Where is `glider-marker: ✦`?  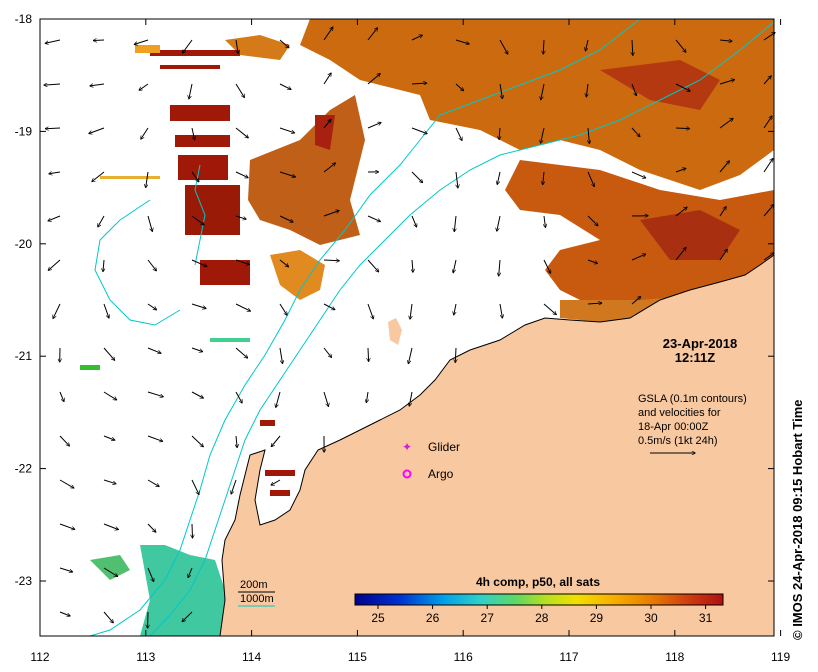
glider-marker: ✦ is located at coordinates (407, 447).